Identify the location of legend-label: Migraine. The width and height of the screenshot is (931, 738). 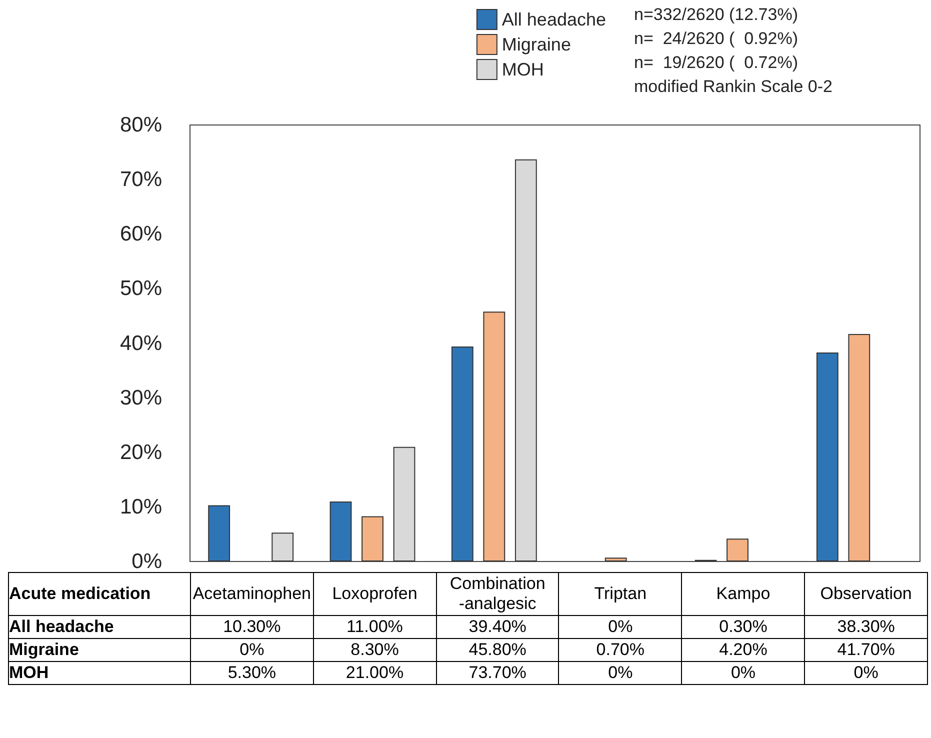
(536, 44).